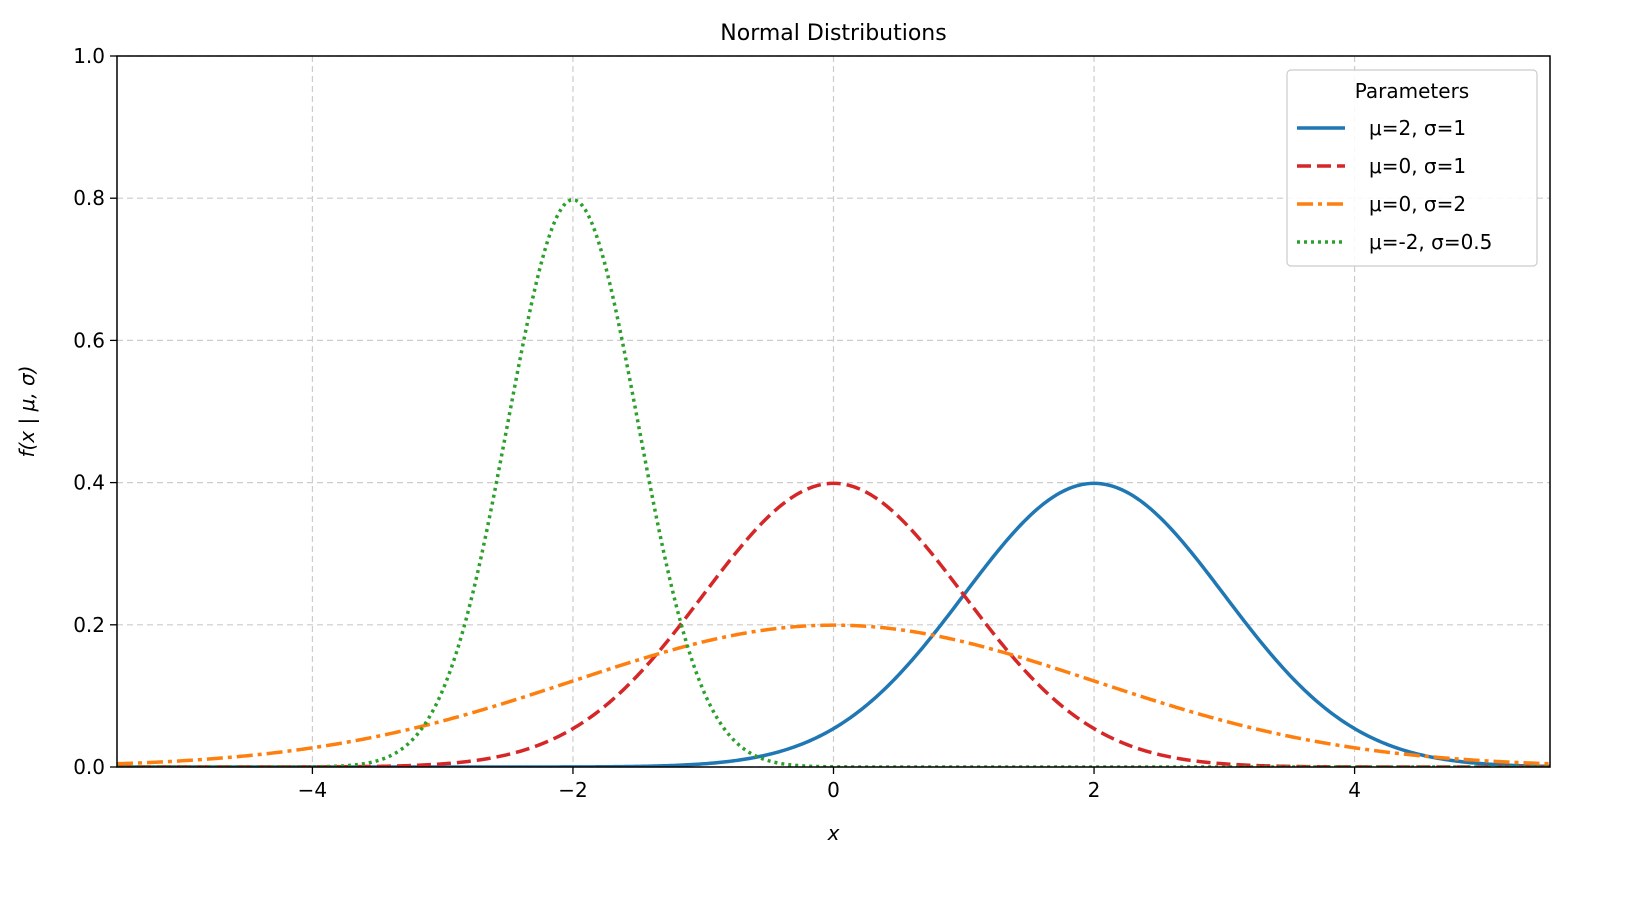 Image resolution: width=1629 pixels, height=902 pixels. What do you see at coordinates (89, 483) in the screenshot?
I see `y-tick-label: 0.4` at bounding box center [89, 483].